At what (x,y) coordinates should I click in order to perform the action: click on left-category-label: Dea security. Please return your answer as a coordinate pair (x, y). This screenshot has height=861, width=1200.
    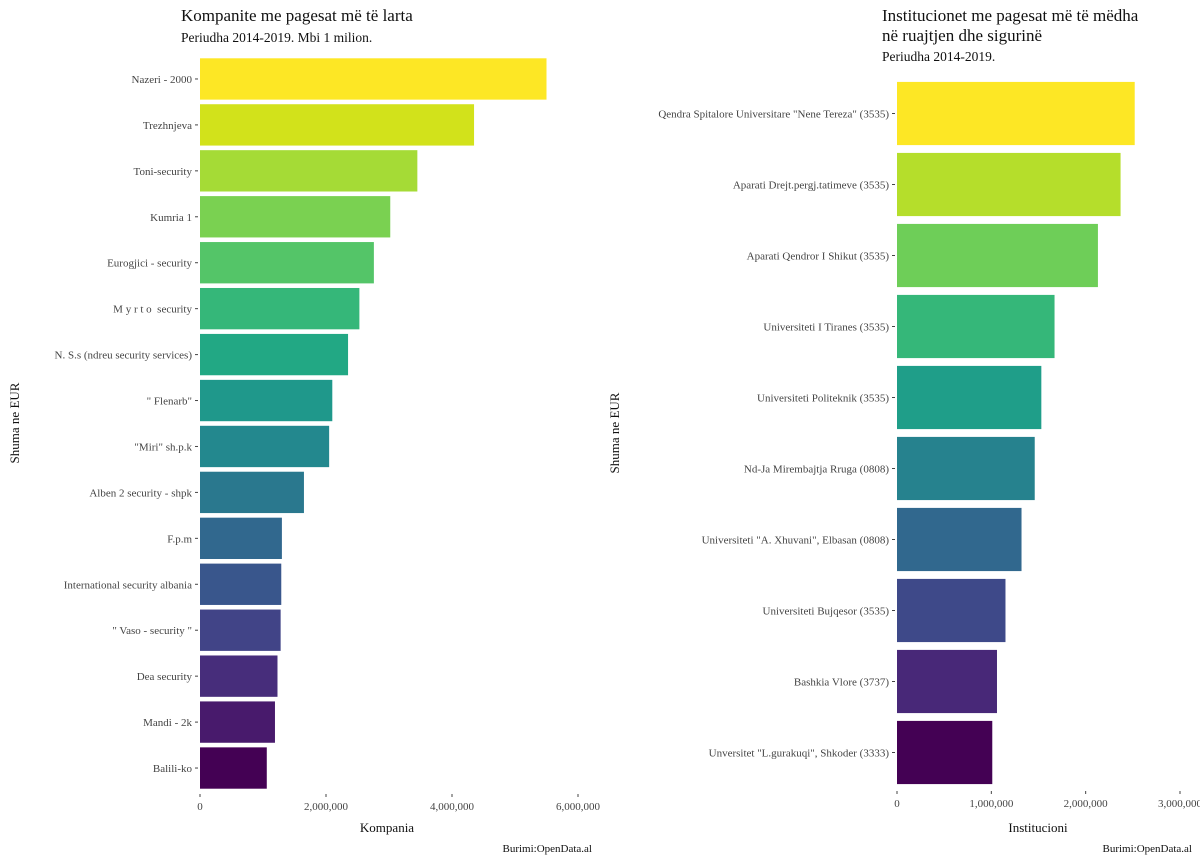
    Looking at the image, I should click on (165, 677).